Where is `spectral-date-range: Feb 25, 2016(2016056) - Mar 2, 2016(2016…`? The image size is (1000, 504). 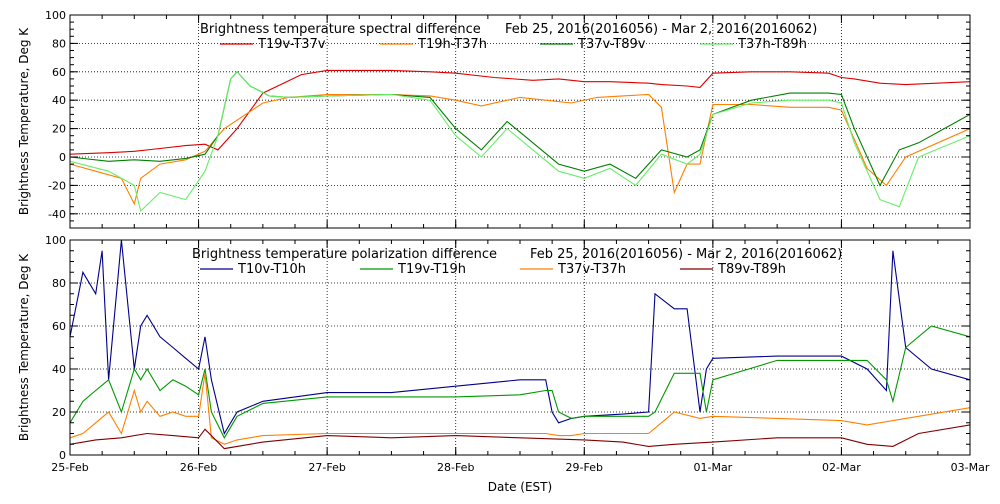 spectral-date-range: Feb 25, 2016(2016056) - Mar 2, 2016(2016… is located at coordinates (661, 29).